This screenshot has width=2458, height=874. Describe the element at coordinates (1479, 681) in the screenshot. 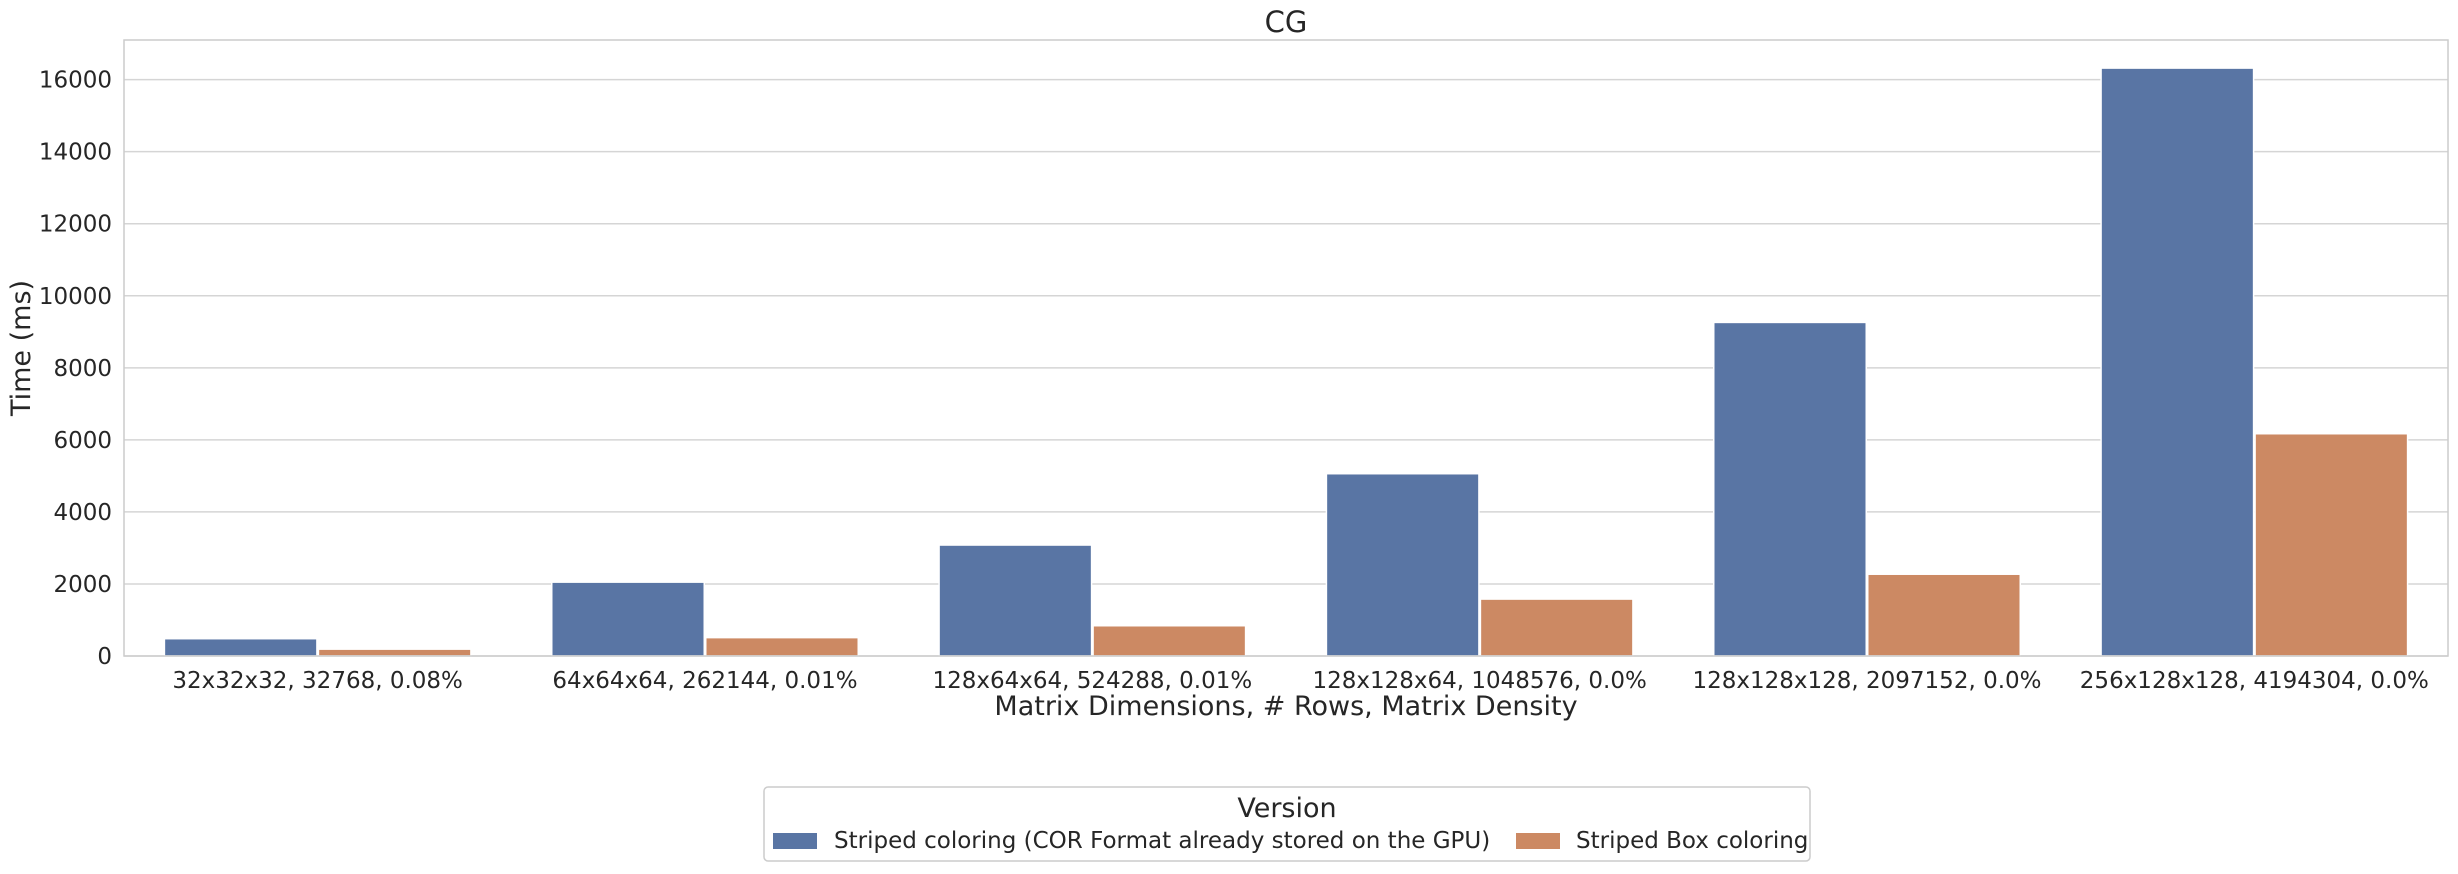

I see `x-tick-label: 128x128x64, 1048576, 0.0%` at that location.